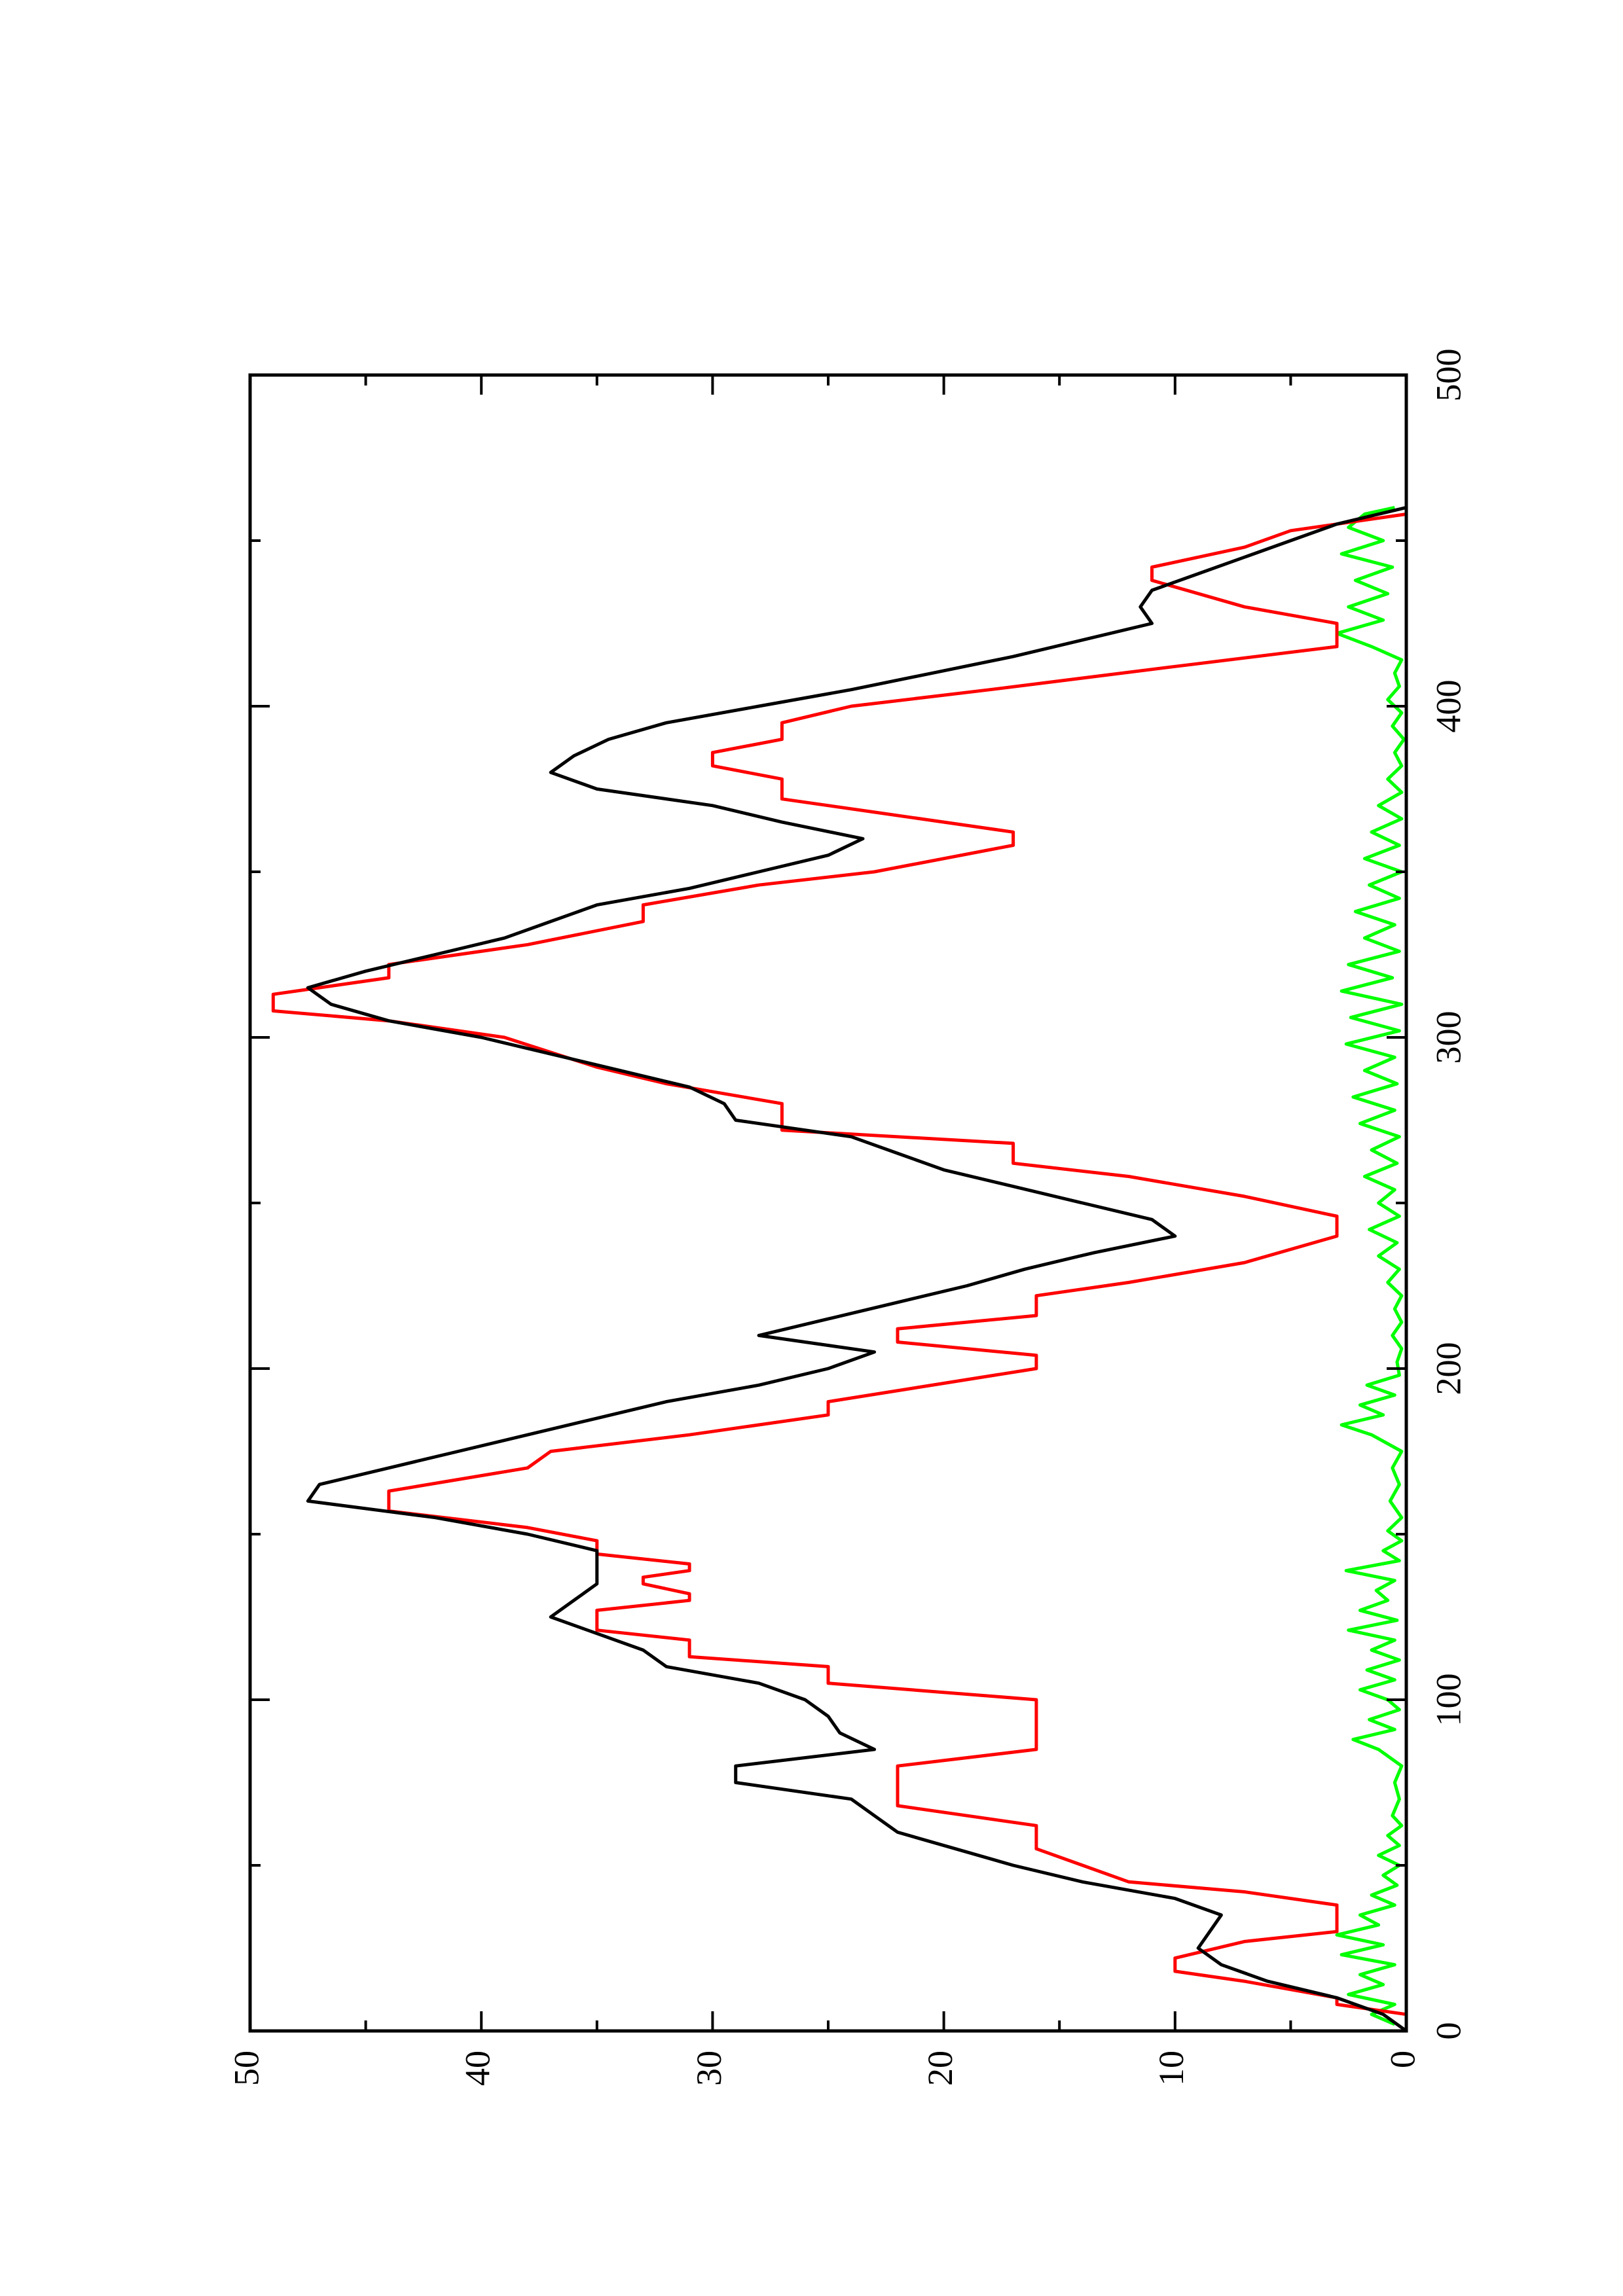 The width and height of the screenshot is (1623, 2296). I want to click on y-tick-label: 40, so click(478, 2068).